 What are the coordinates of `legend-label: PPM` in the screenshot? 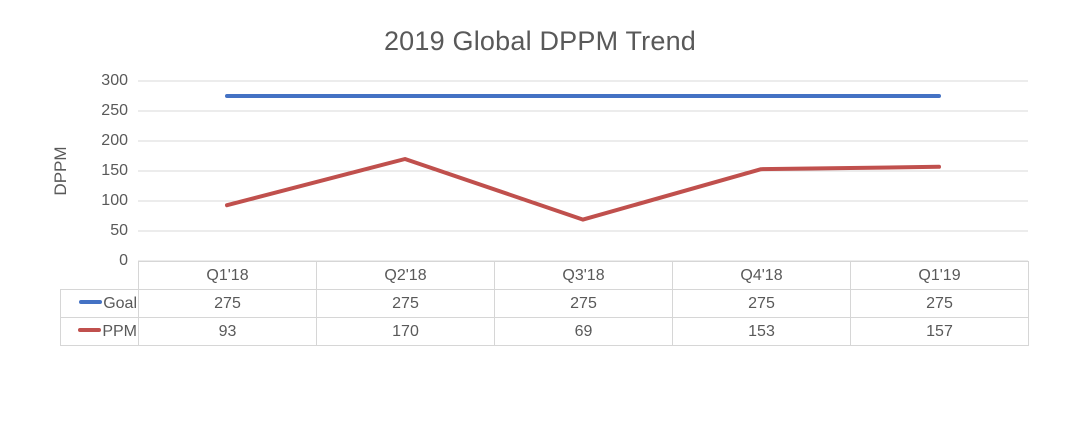 It's located at (119, 331).